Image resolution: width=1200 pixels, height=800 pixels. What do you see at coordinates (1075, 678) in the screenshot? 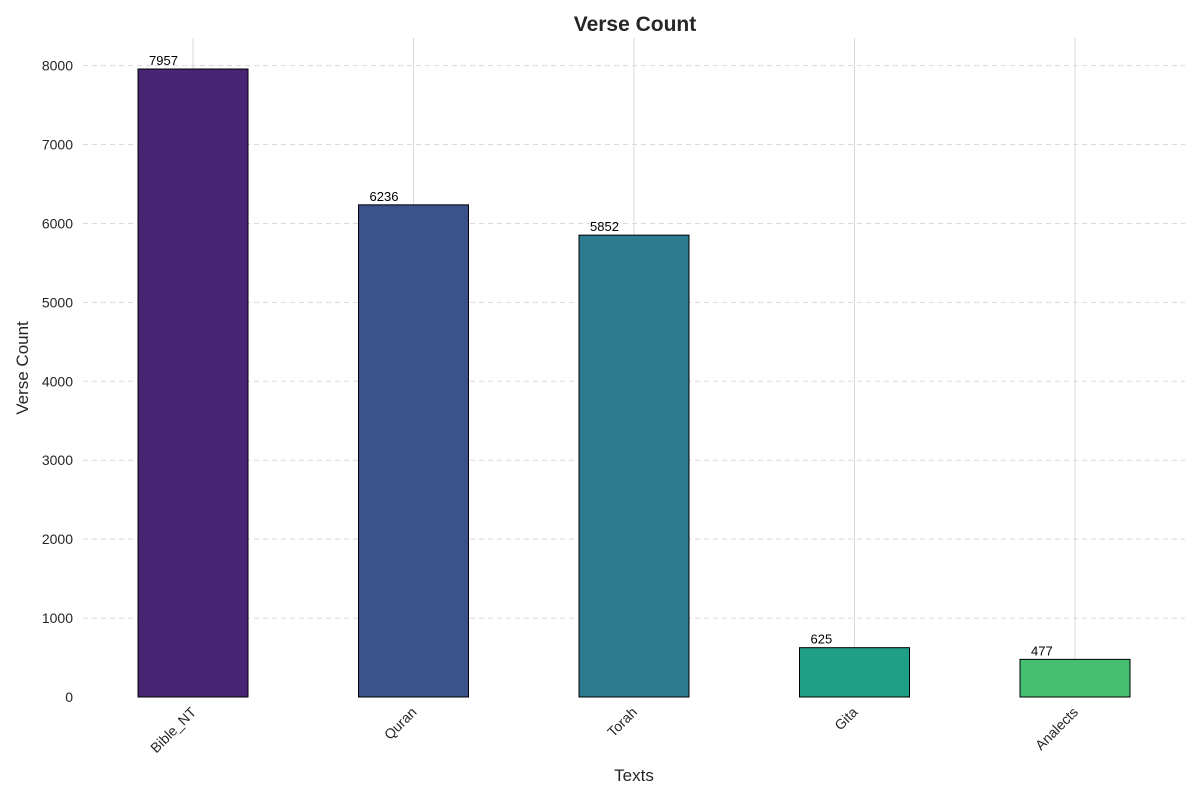
I see `bar-analects` at bounding box center [1075, 678].